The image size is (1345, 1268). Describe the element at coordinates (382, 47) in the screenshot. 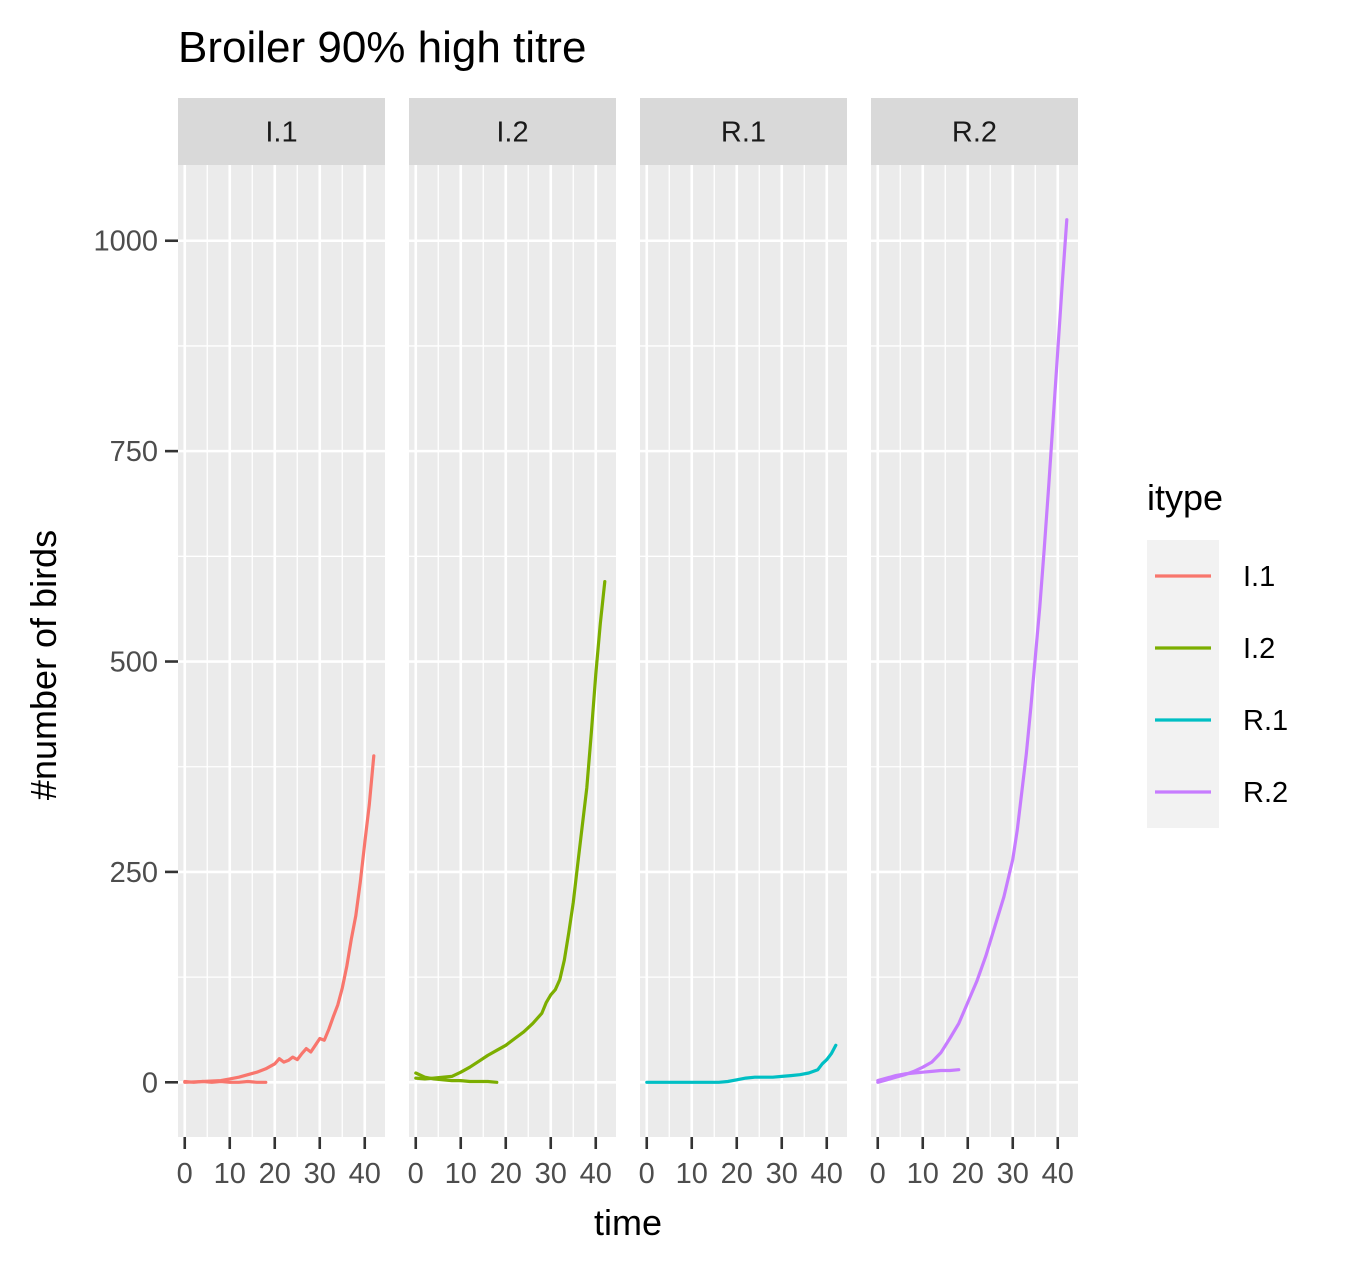

I see `chart-title: Broiler 90% high titre` at that location.